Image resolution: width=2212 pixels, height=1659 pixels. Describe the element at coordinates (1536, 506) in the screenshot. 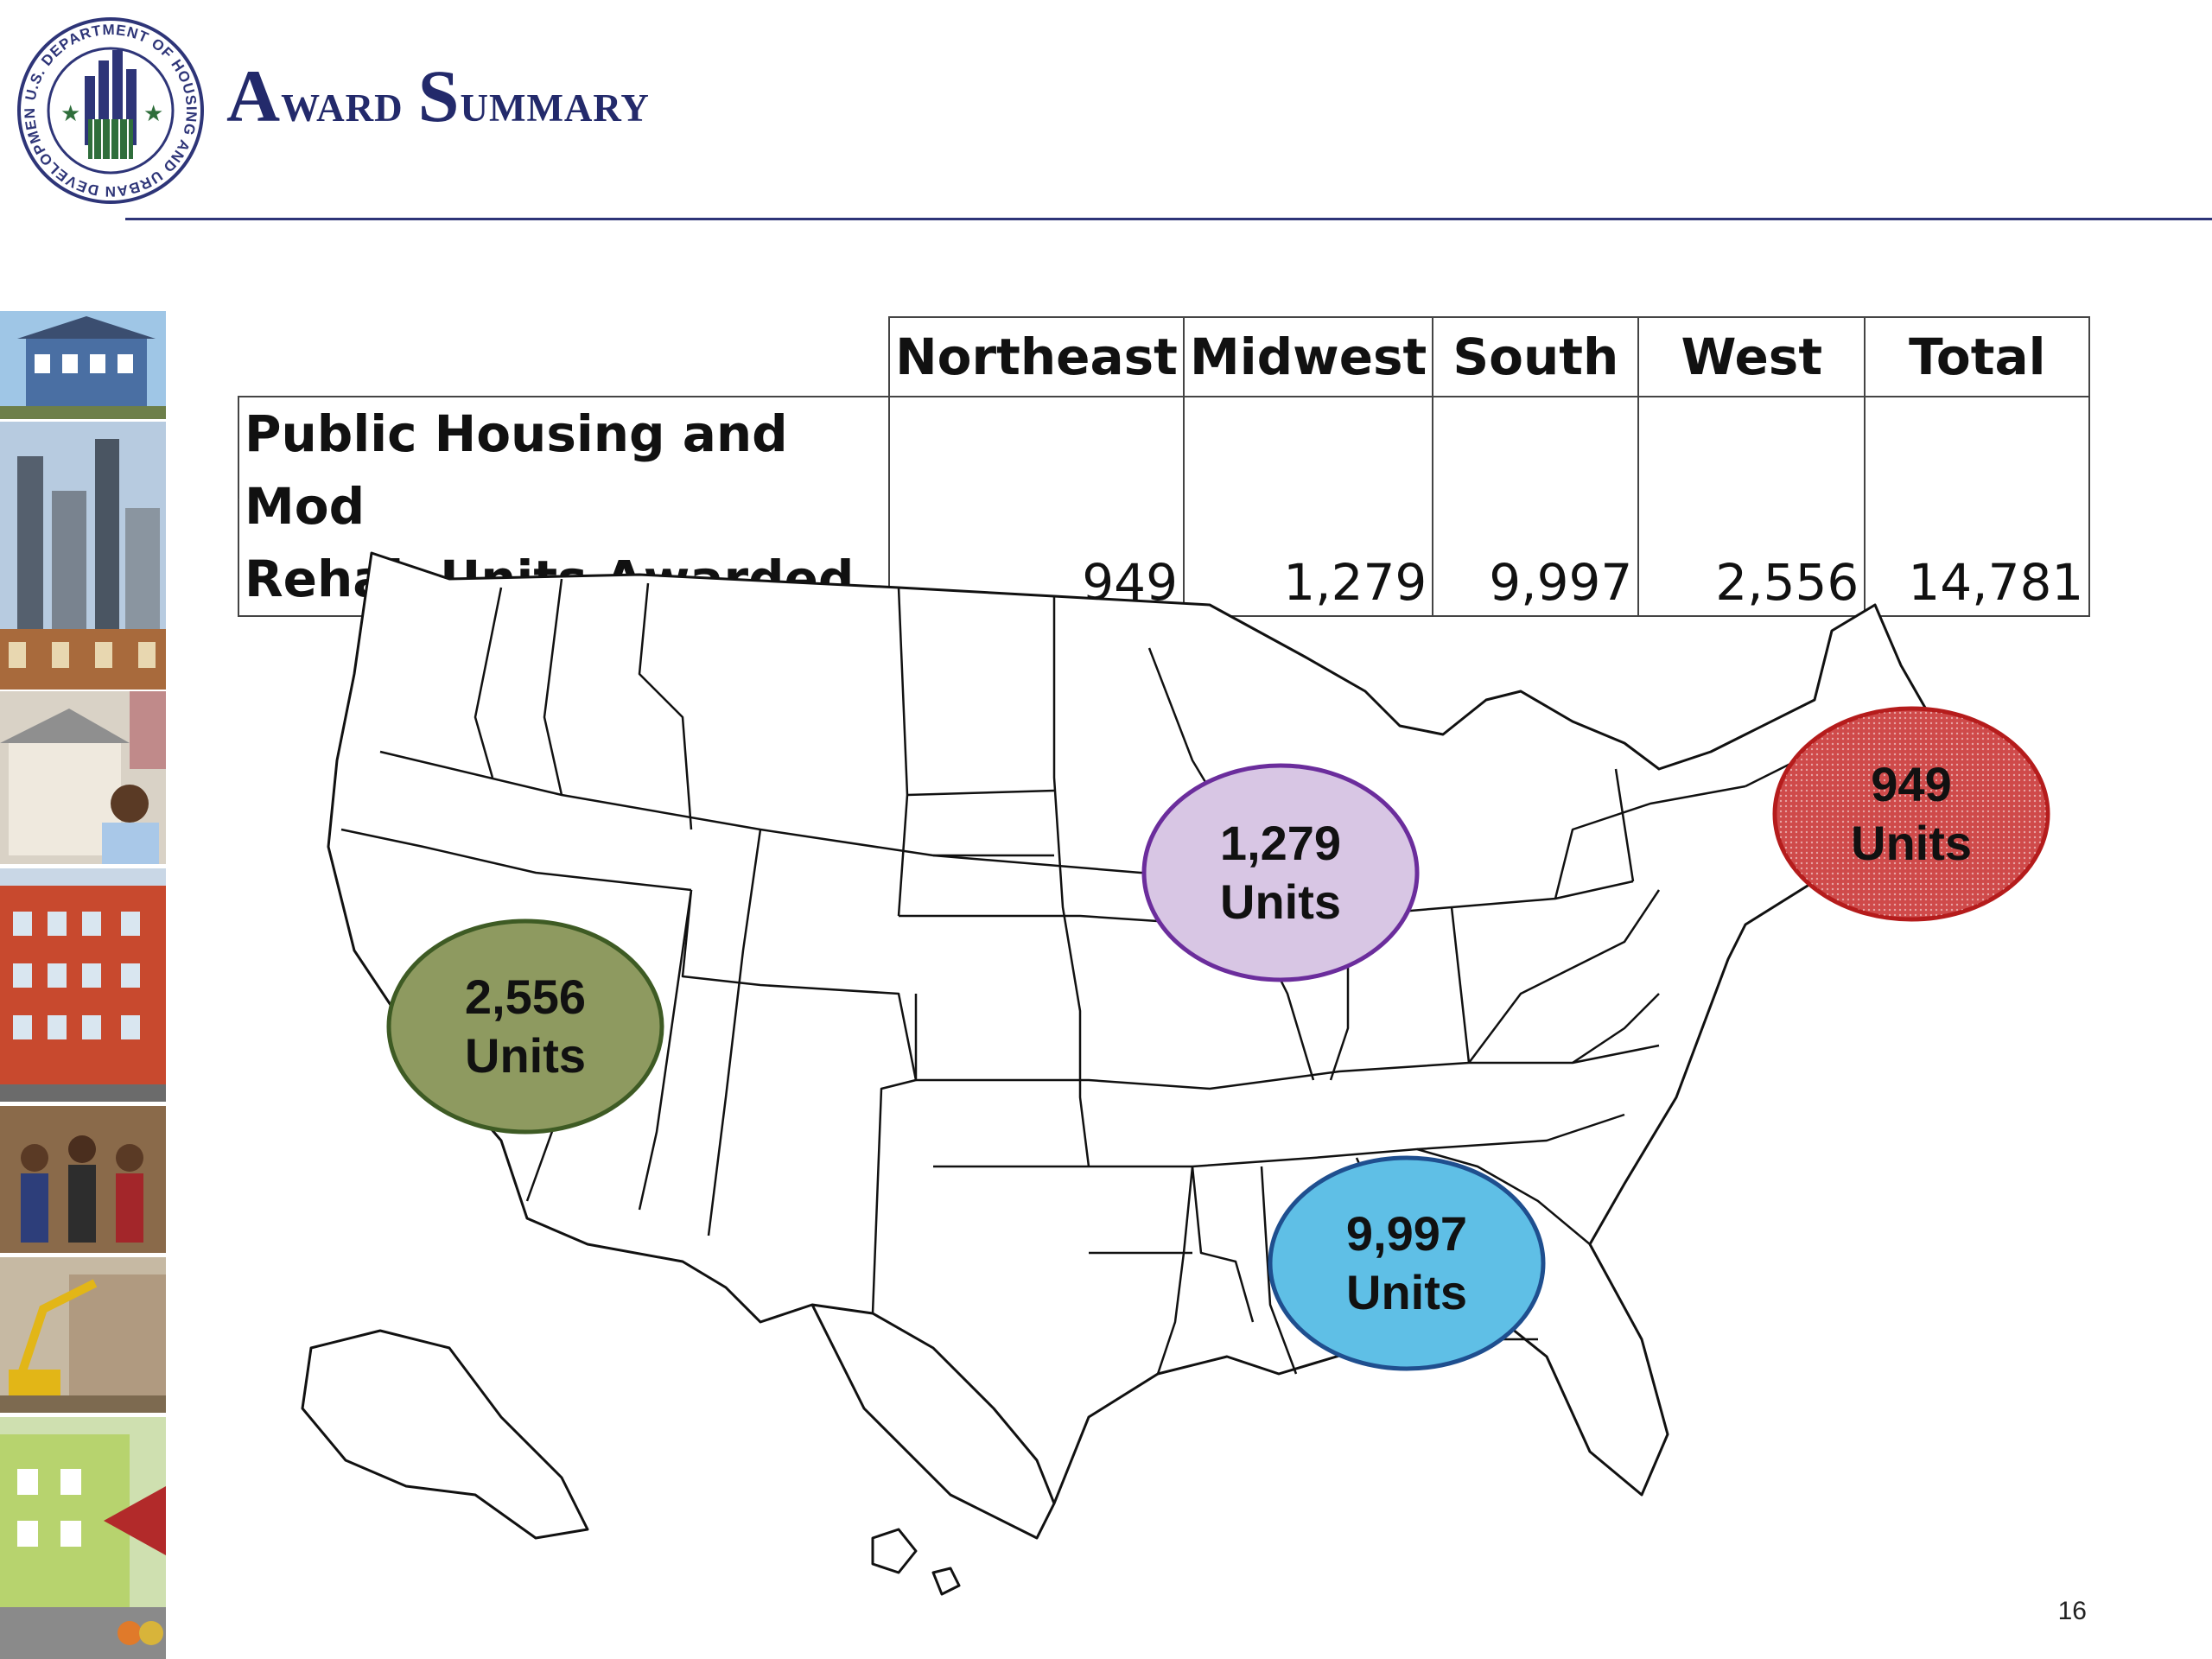

I see `table-cell: 9,997` at that location.